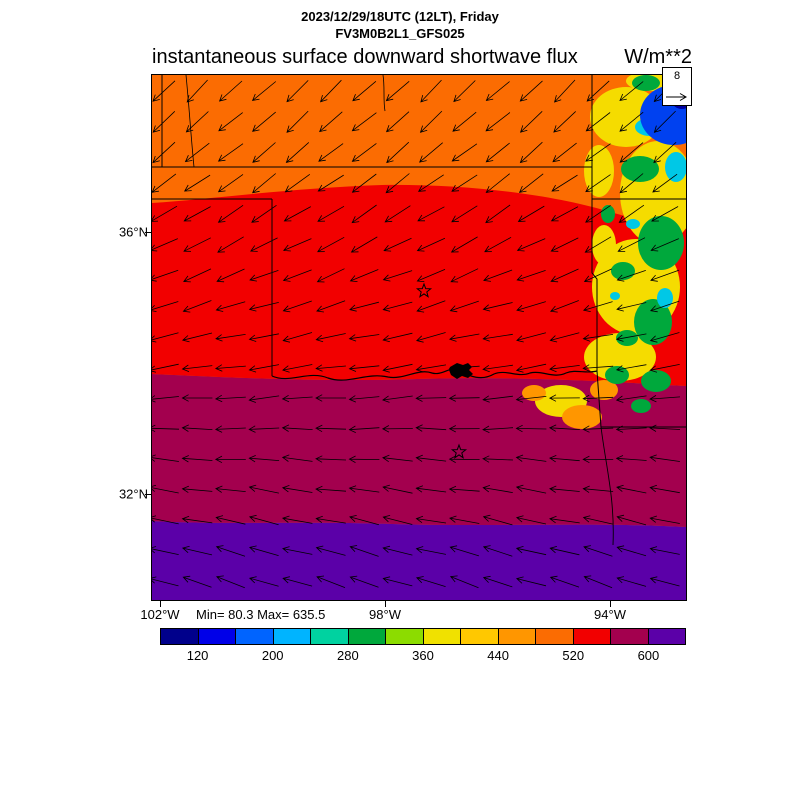 The image size is (800, 800). Describe the element at coordinates (676, 97) in the screenshot. I see `wind-reference-arrow-icon` at that location.